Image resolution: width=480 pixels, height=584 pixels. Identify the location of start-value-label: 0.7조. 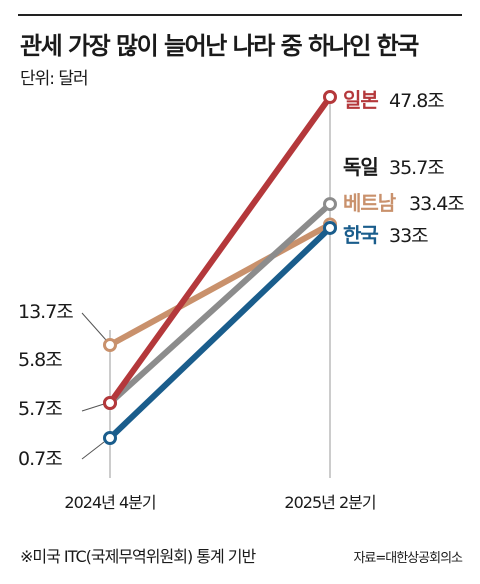
(40, 459).